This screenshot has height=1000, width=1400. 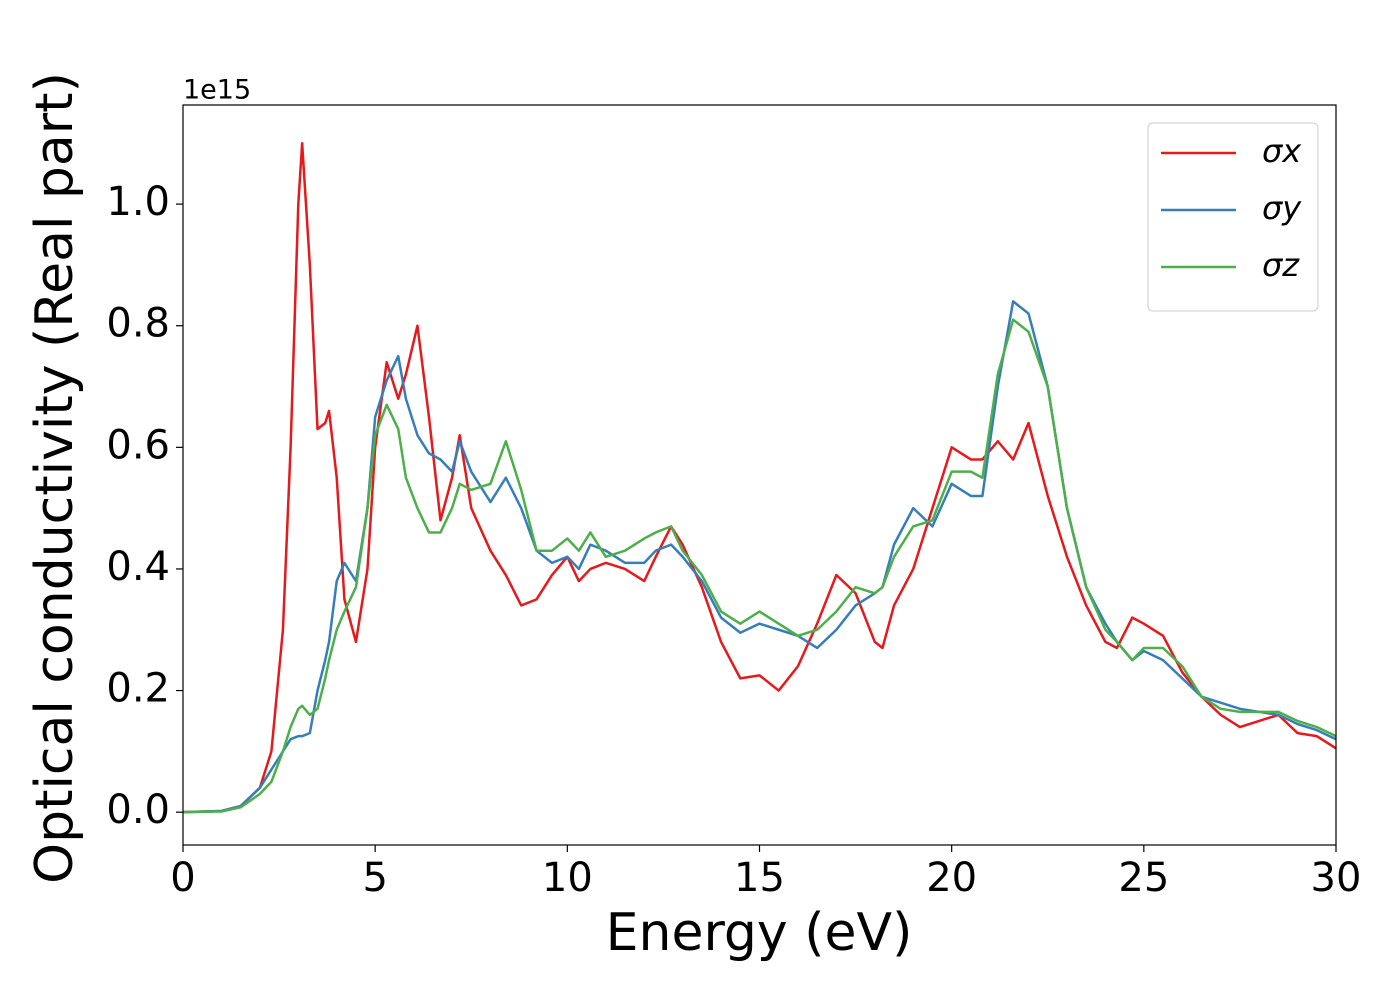 What do you see at coordinates (138, 324) in the screenshot?
I see `y-tick-label: 0.8` at bounding box center [138, 324].